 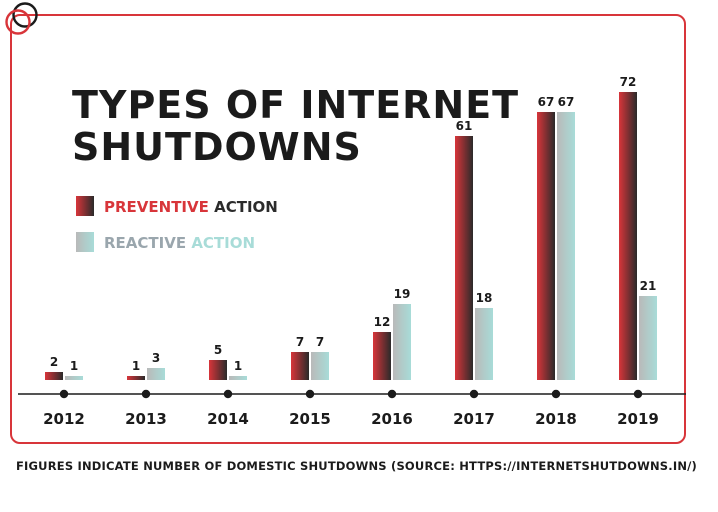 I want to click on value-label-reactive-2017: 18, so click(x=484, y=298).